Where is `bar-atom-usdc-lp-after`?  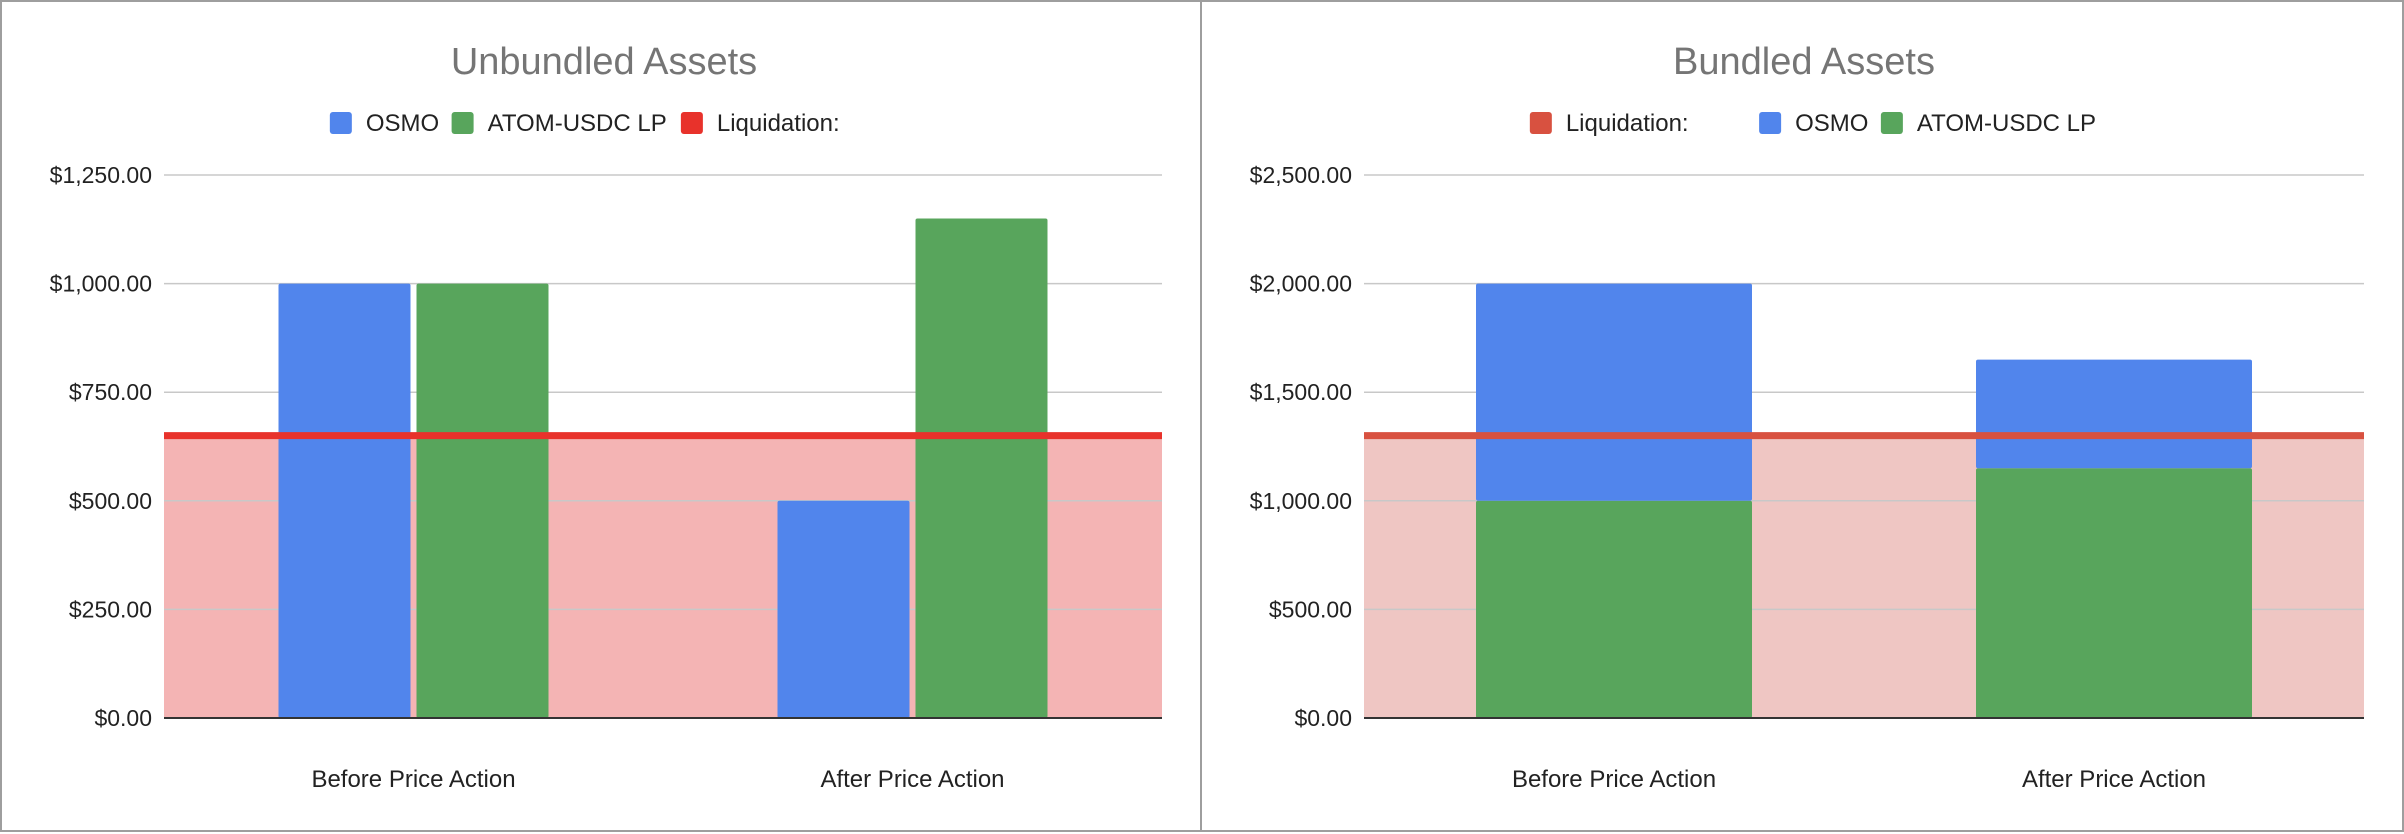
bar-atom-usdc-lp-after is located at coordinates (981, 468).